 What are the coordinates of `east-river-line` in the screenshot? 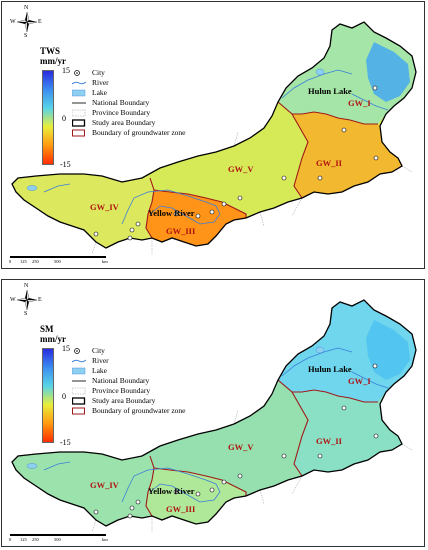 It's located at (370, 102).